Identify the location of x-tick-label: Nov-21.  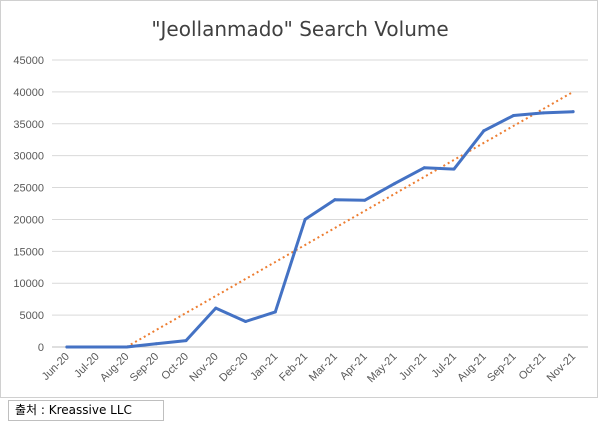
(562, 368).